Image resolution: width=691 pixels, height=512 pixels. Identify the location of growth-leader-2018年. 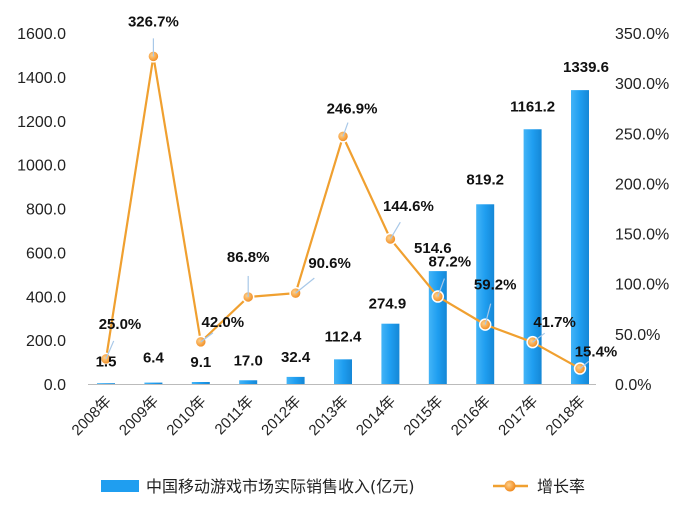
(584, 365).